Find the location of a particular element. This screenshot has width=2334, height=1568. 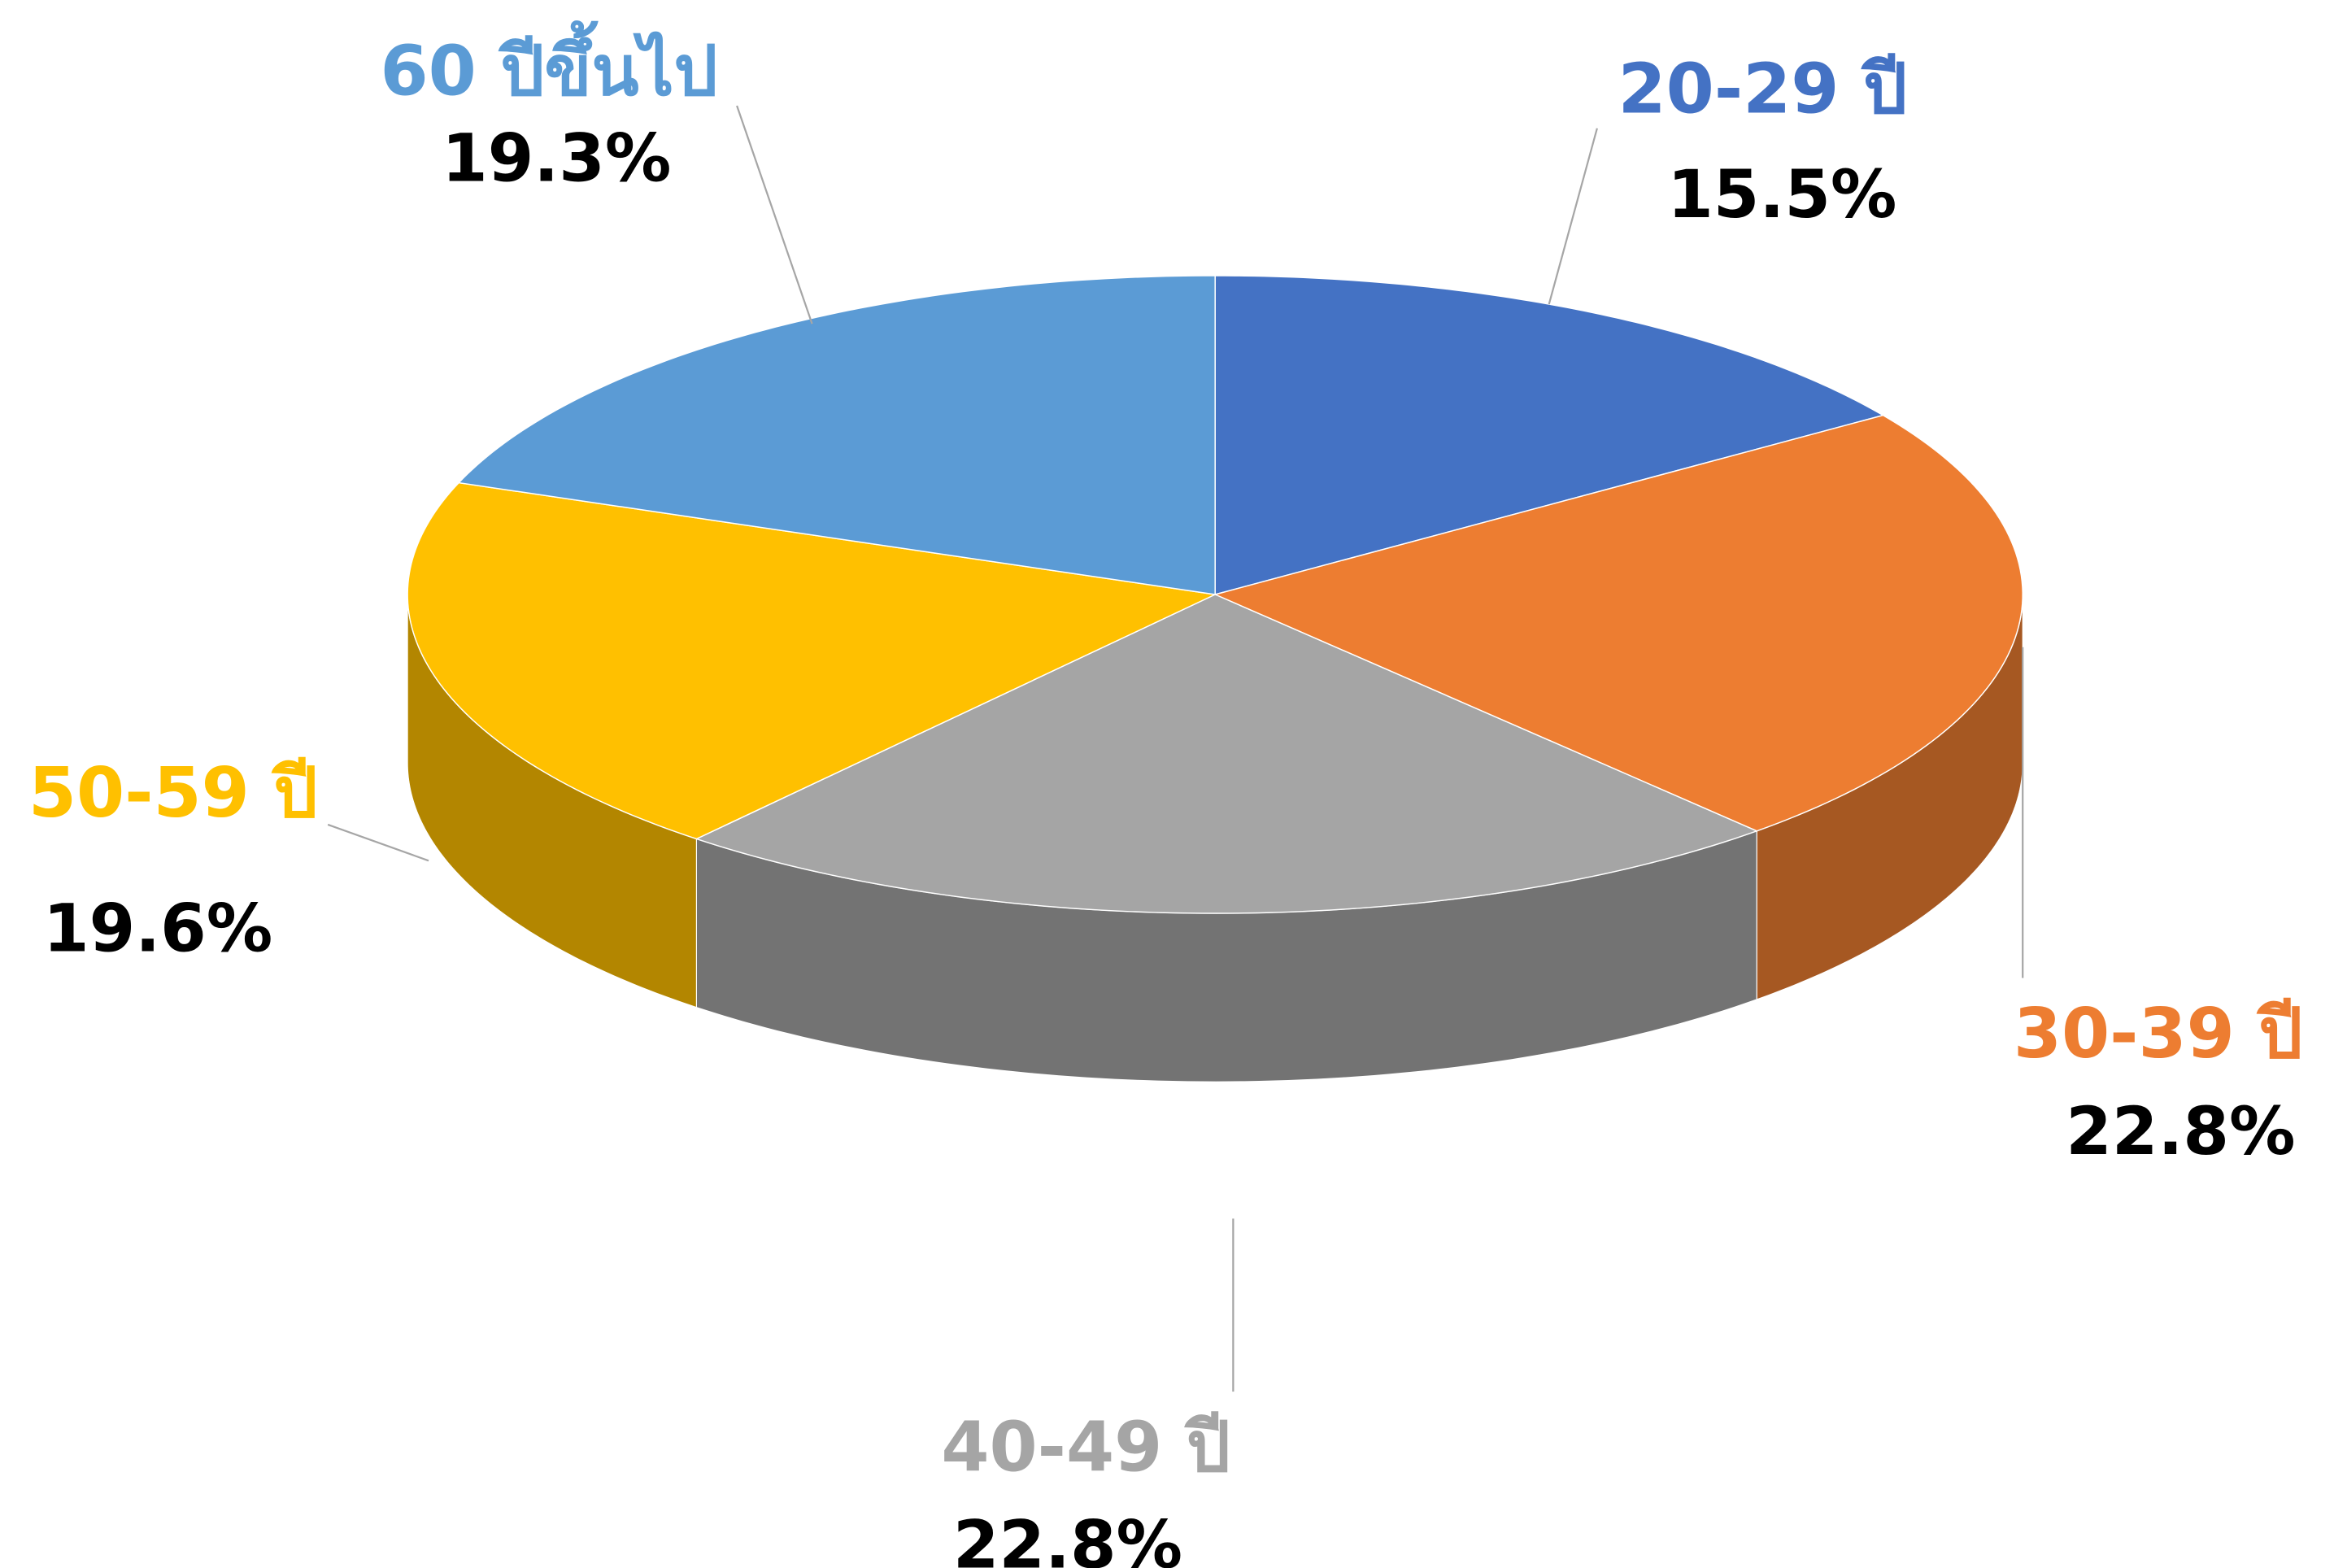

slice-label: 50-59 ปี is located at coordinates (173, 793).